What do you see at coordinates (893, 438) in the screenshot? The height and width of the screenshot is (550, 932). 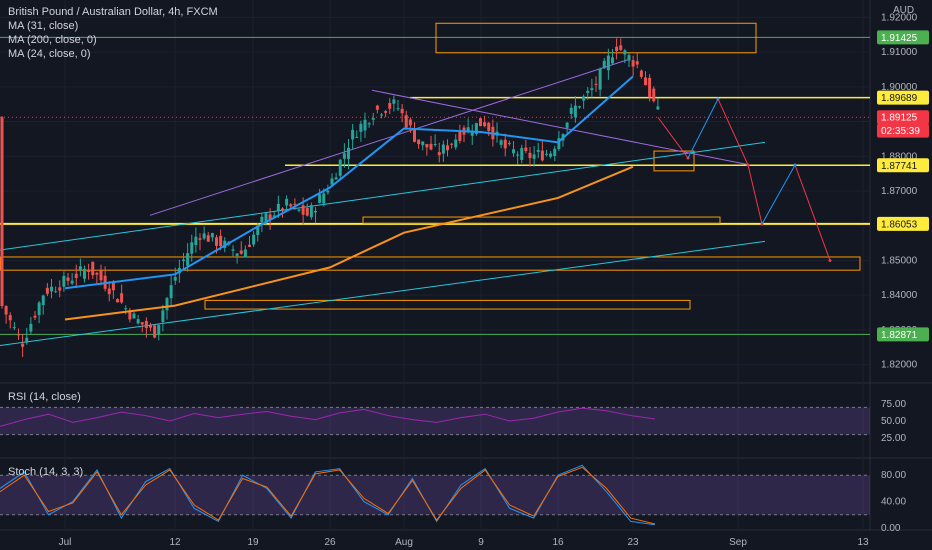 I see `osc-tick-label: 25.00` at bounding box center [893, 438].